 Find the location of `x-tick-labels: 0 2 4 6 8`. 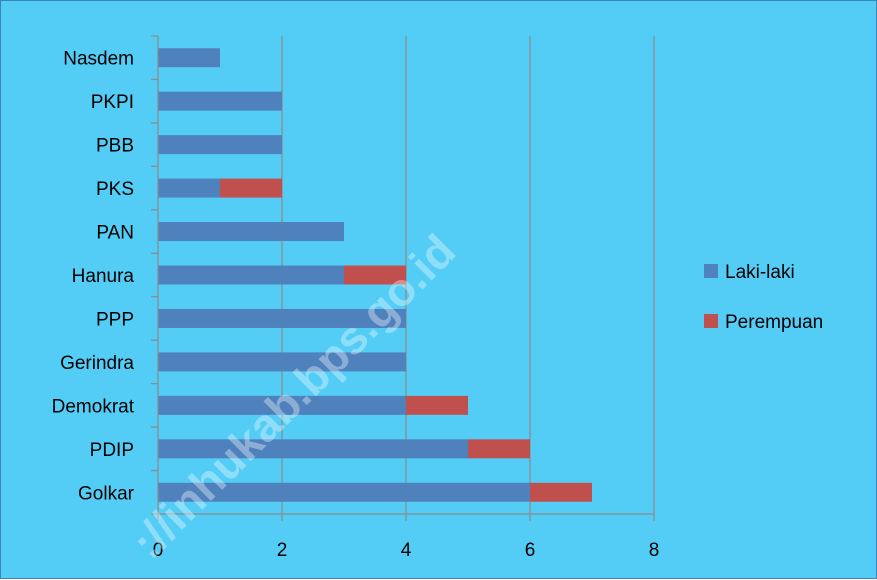

x-tick-labels: 0 2 4 6 8 is located at coordinates (406, 550).